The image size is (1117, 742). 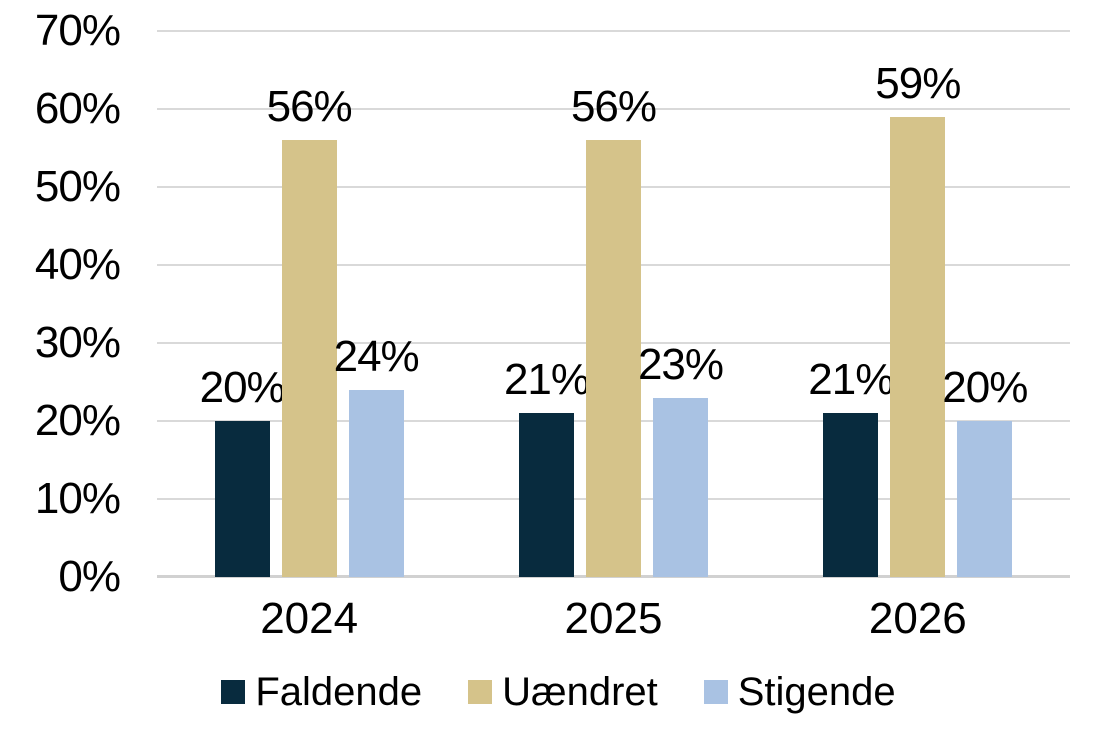 I want to click on bar-uændret-2026, so click(x=918, y=346).